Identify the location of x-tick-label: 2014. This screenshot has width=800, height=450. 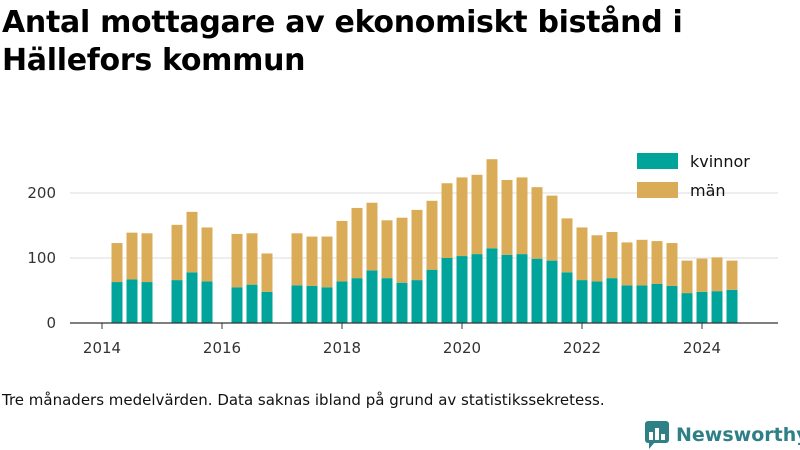
(102, 348).